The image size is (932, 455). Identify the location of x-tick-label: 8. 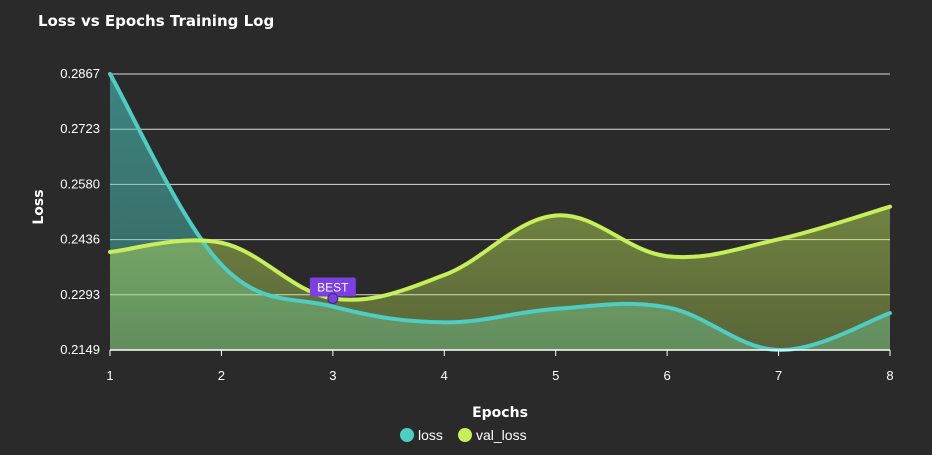
(889, 375).